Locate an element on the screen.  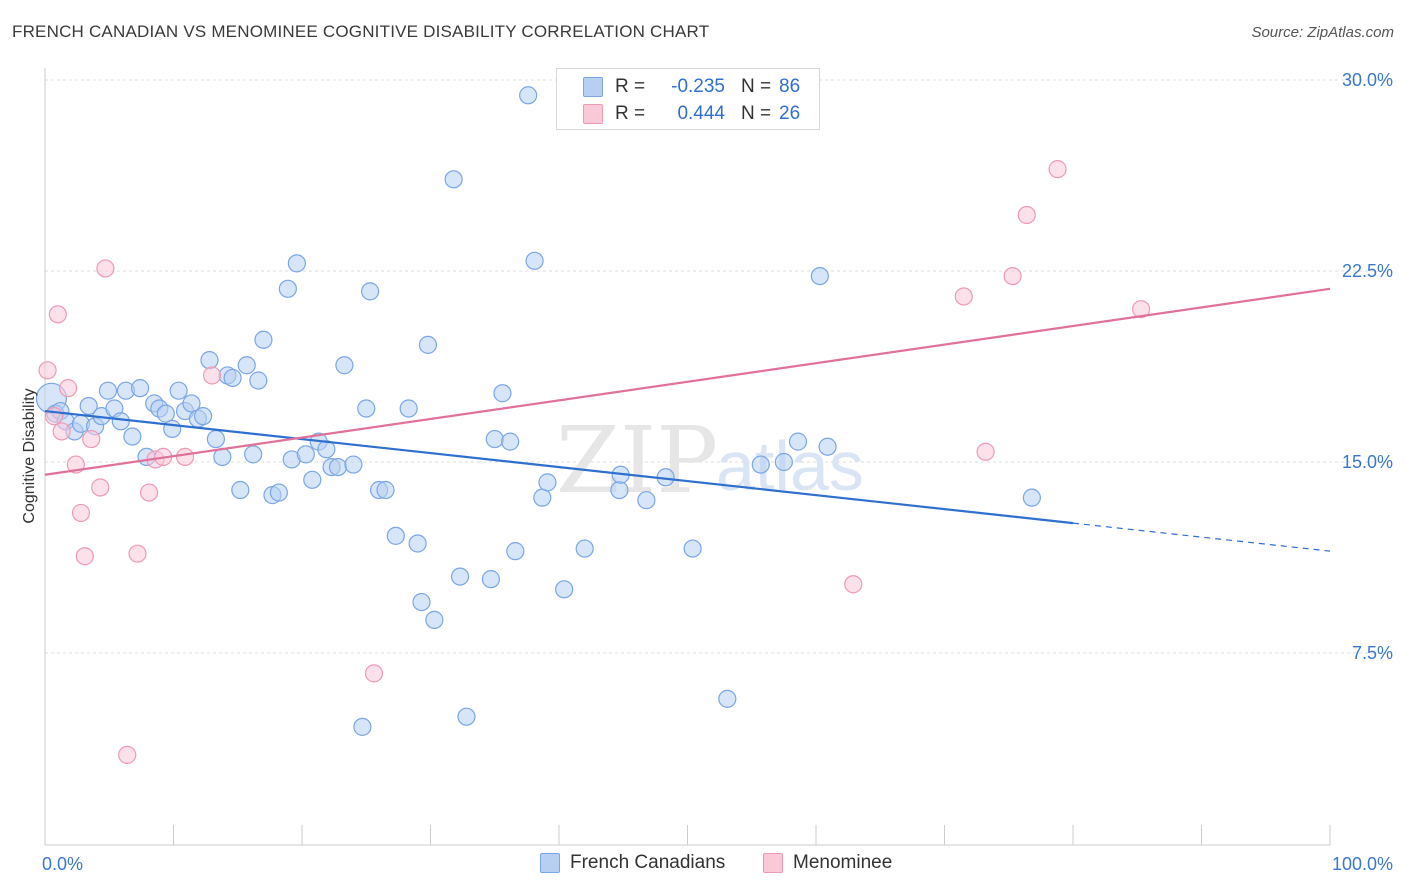
legend-r-value: 0.444 is located at coordinates (701, 113).